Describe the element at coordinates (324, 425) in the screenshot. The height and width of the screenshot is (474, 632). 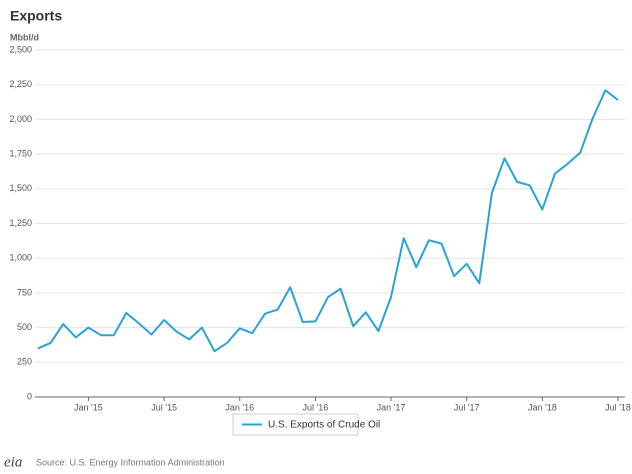
I see `legend-label: U.S. Exports of Crude Oil` at that location.